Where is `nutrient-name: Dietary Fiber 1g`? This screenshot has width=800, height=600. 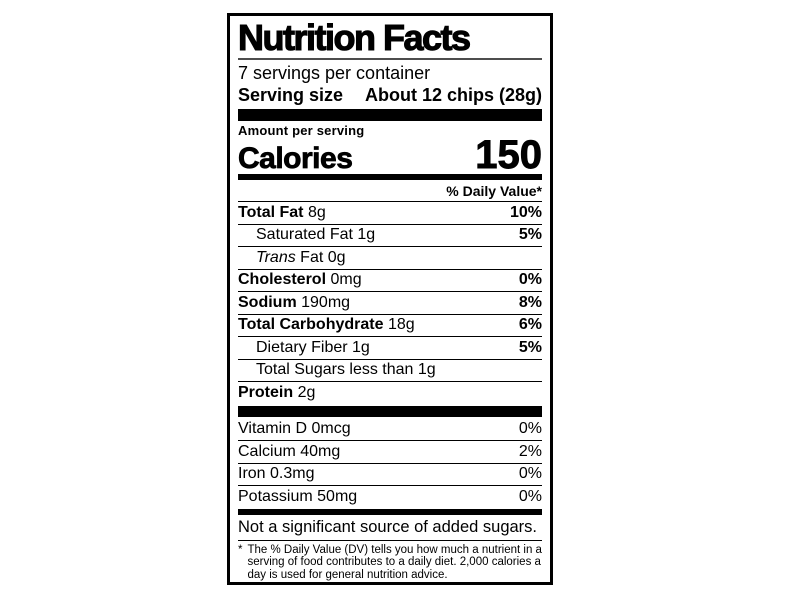
nutrient-name: Dietary Fiber 1g is located at coordinates (313, 348).